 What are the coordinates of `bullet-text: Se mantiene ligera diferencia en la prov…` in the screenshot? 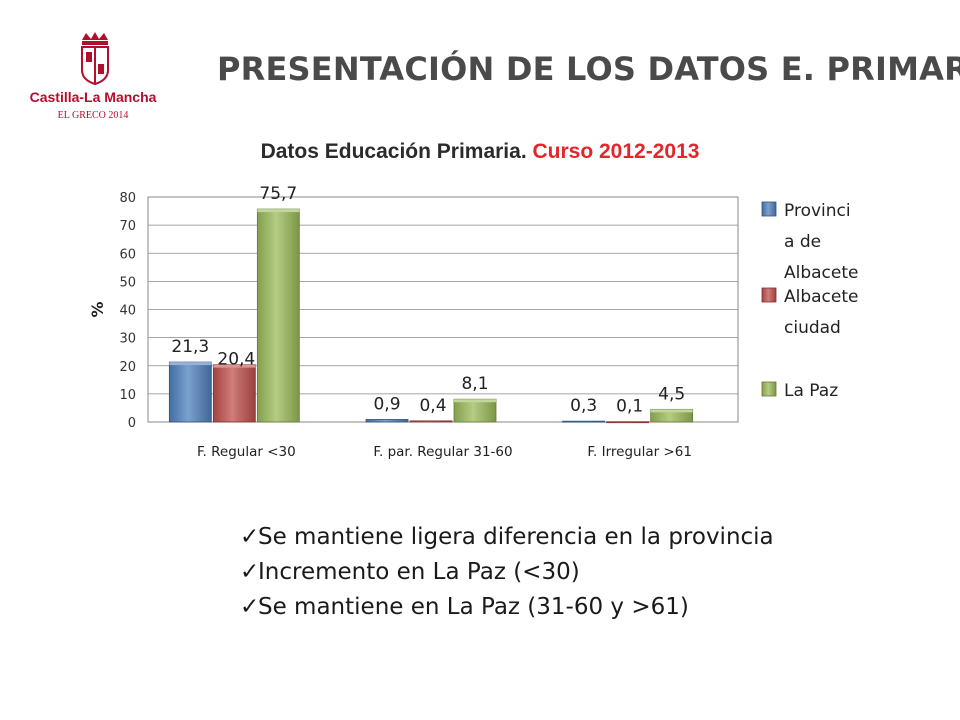 It's located at (516, 537).